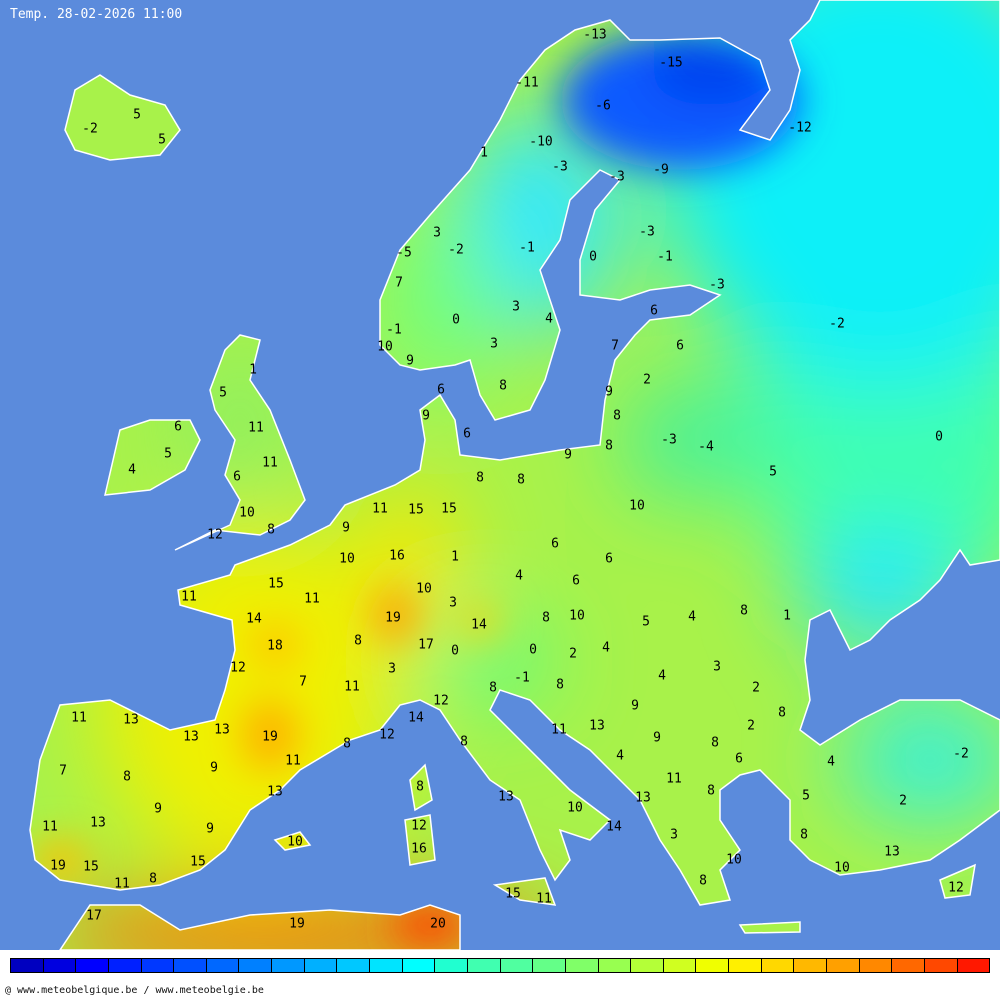 The image size is (1000, 1000). I want to click on temperature-label: 0, so click(455, 651).